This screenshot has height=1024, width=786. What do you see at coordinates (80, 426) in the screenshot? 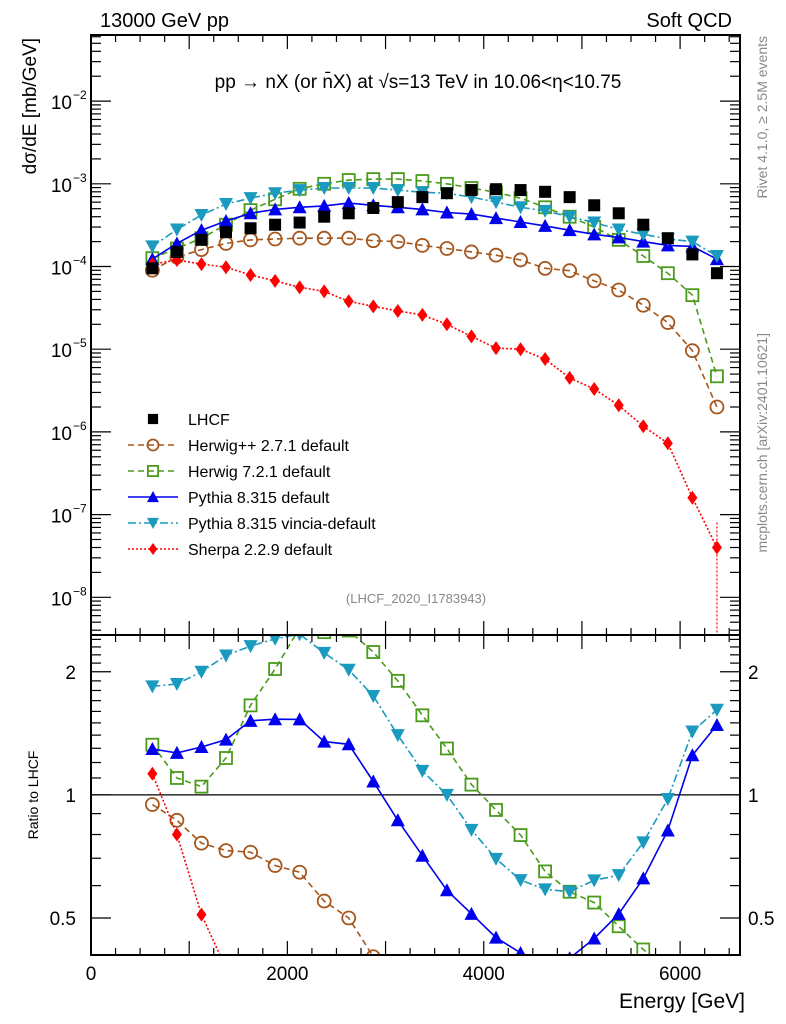
I see `main-y-tick-exponent: −6` at bounding box center [80, 426].